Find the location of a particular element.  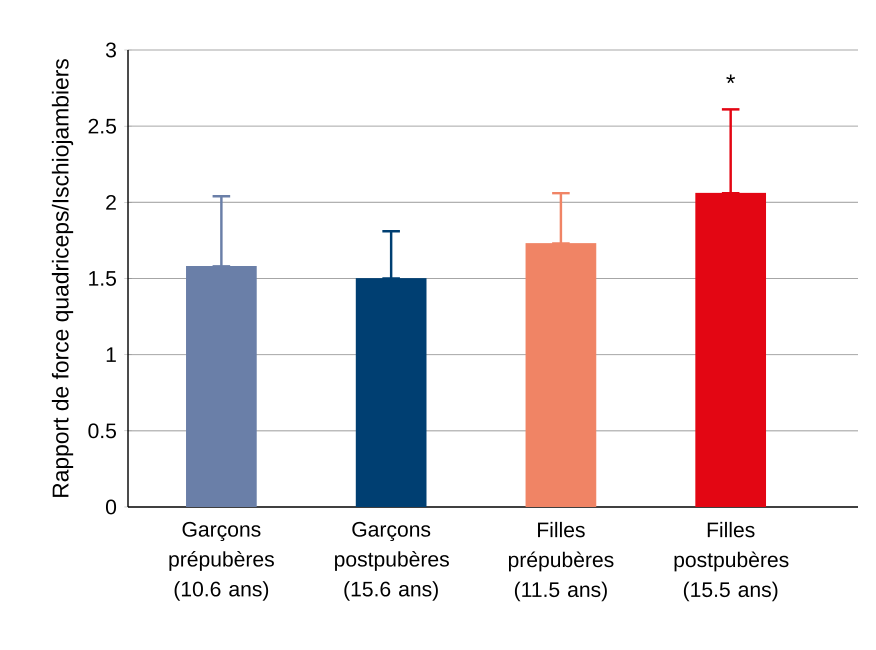

y-tick-label: 2.5 is located at coordinates (102, 126).